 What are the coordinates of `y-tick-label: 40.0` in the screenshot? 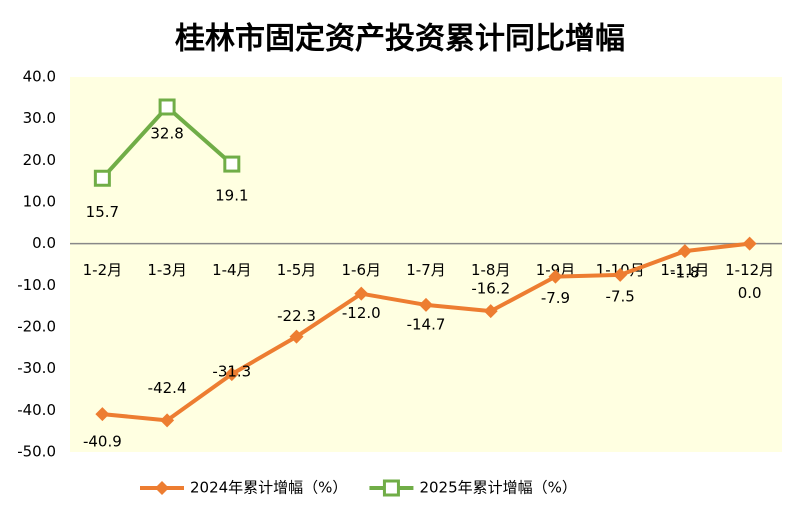 It's located at (39, 77).